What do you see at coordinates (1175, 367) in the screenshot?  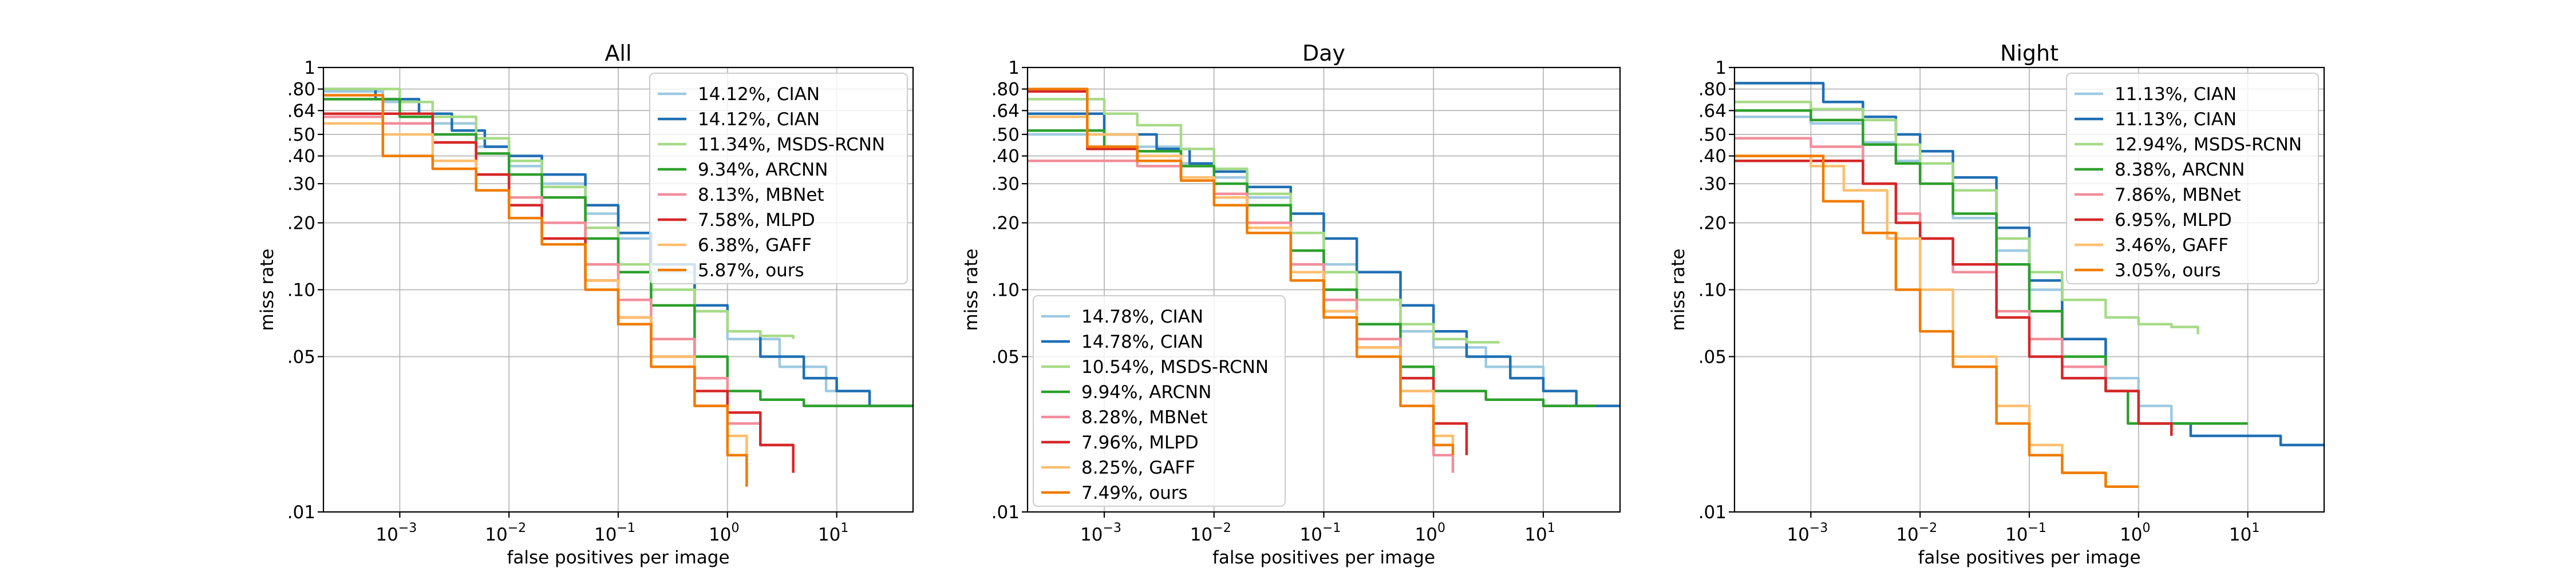 I see `legend-entry: 10.54%, MSDS-RCNN` at bounding box center [1175, 367].